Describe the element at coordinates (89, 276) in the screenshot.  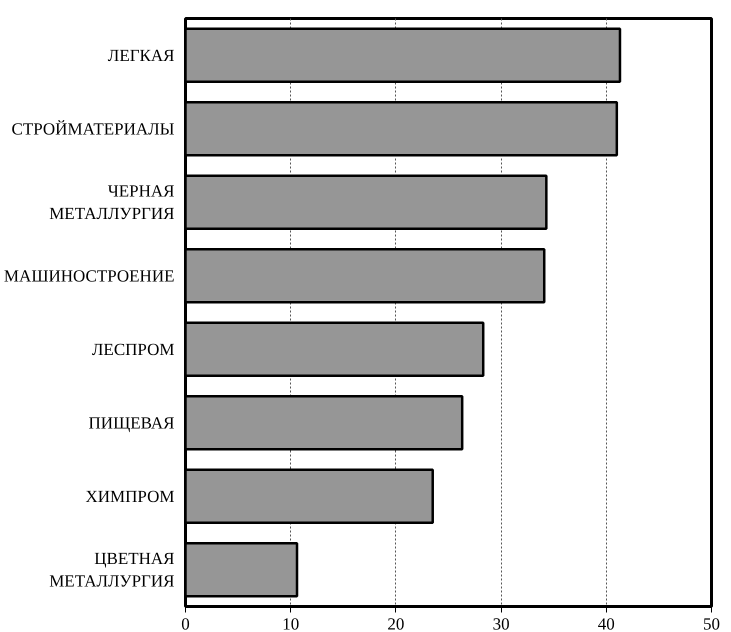
I see `y-tick-label: МАШИНОСТРОЕНИЕ` at that location.